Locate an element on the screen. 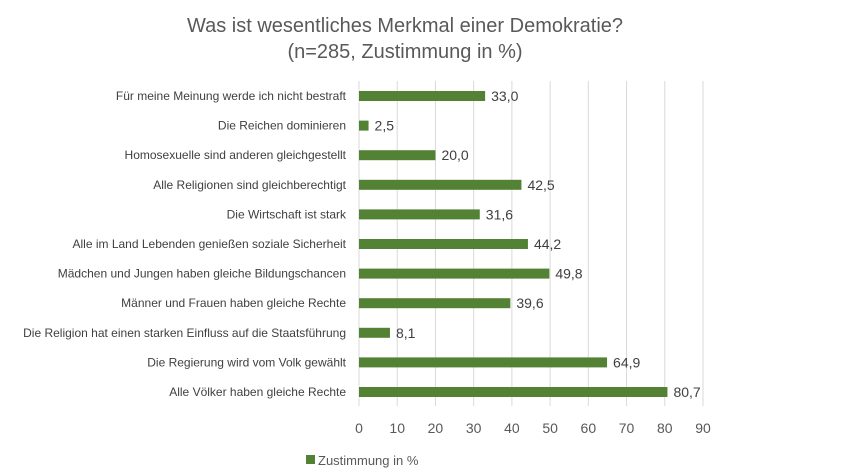 The image size is (845, 475). data-label: 20,0 is located at coordinates (454, 155).